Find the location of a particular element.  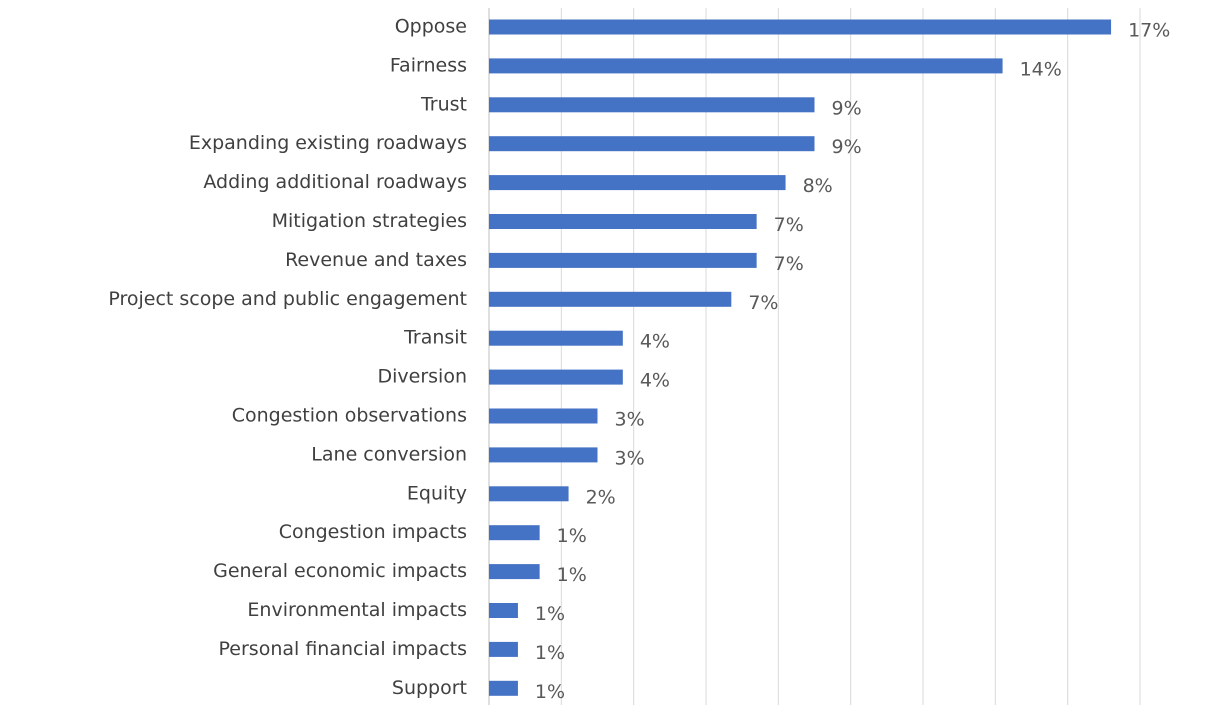

category-label: Equity is located at coordinates (437, 493).